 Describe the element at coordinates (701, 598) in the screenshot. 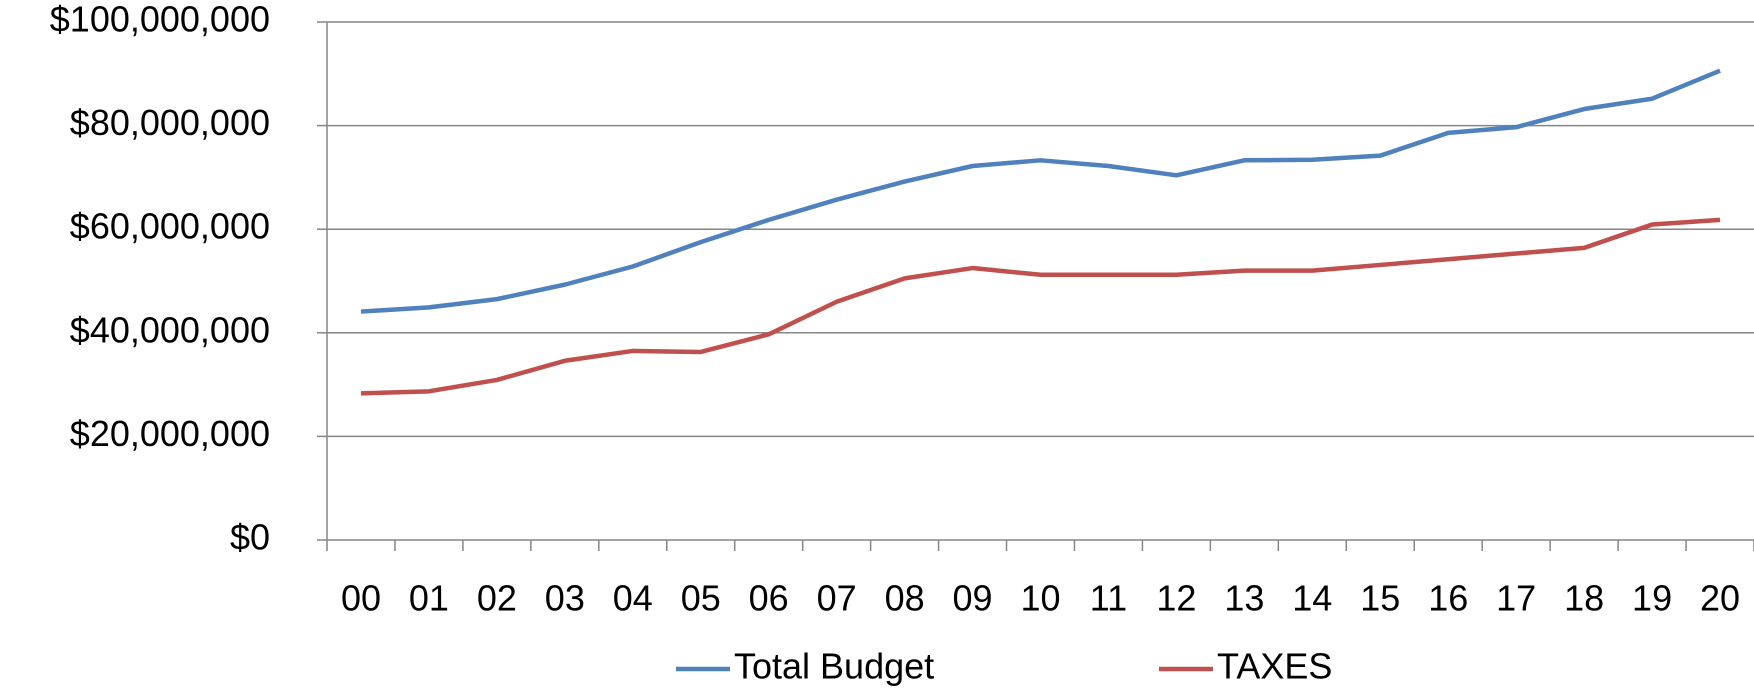

I see `x-tick-label: 05` at that location.